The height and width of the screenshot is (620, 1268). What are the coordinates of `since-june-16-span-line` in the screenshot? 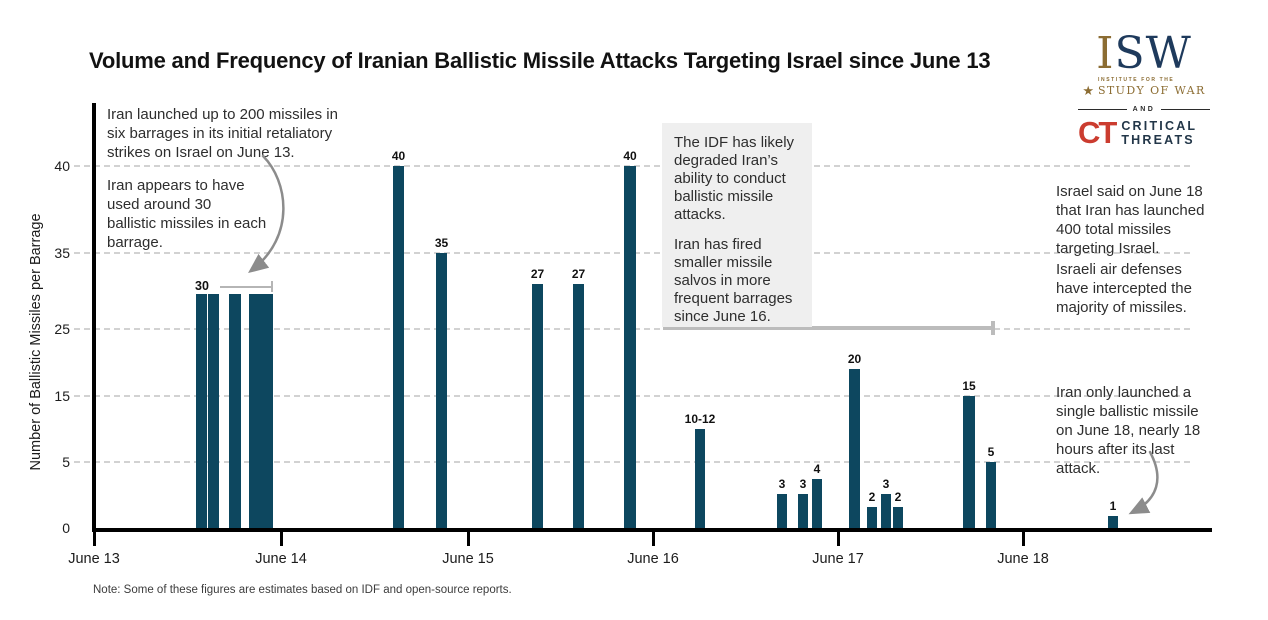 It's located at (828, 328).